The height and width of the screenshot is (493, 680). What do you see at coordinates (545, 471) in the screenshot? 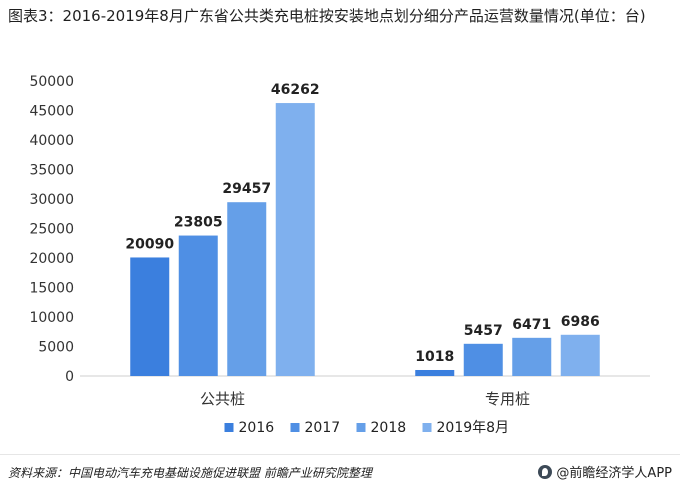
I see `qianzhan-logo-icon` at bounding box center [545, 471].